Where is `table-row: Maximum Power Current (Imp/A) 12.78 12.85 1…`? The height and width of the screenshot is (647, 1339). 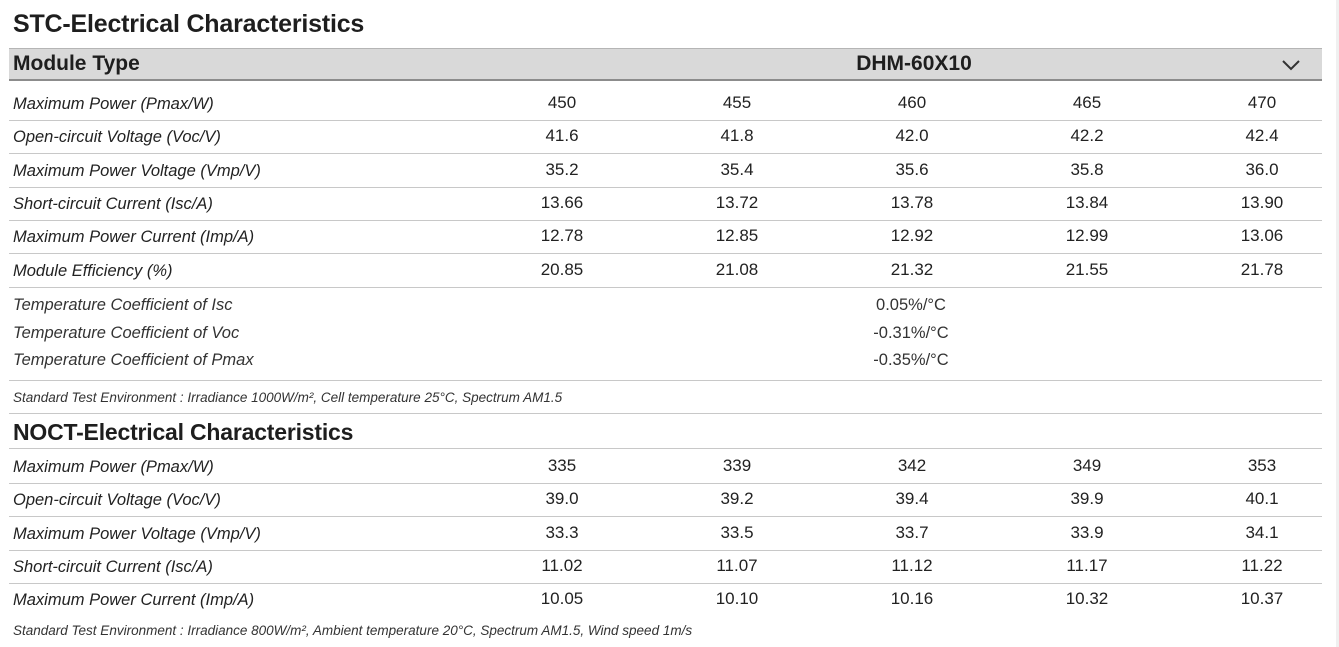 table-row: Maximum Power Current (Imp/A) 12.78 12.85 1… is located at coordinates (665, 238).